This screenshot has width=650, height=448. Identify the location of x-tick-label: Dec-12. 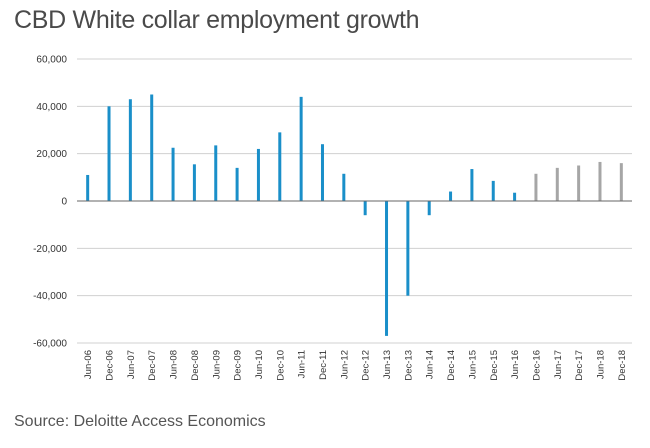
(366, 365).